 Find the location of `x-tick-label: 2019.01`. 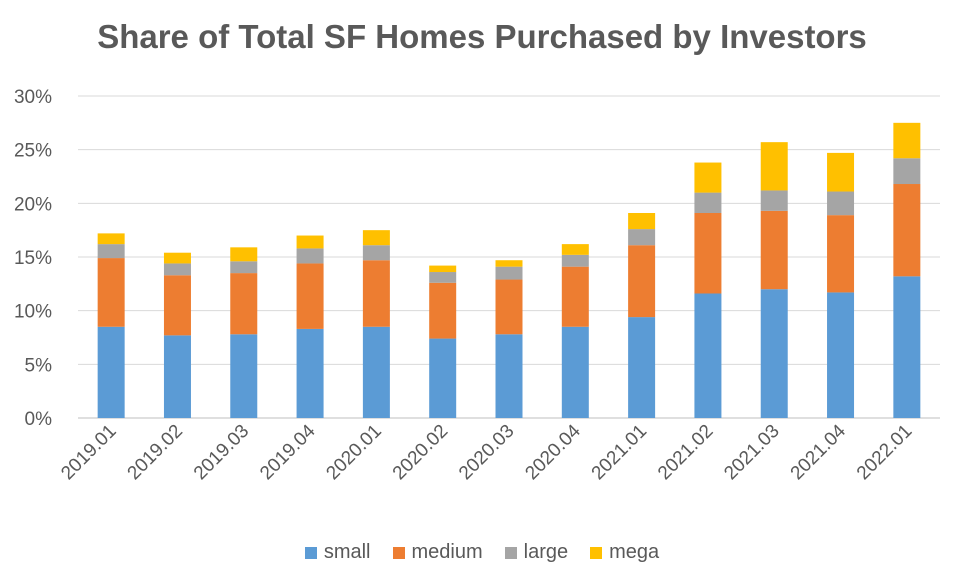

x-tick-label: 2019.01 is located at coordinates (88, 452).